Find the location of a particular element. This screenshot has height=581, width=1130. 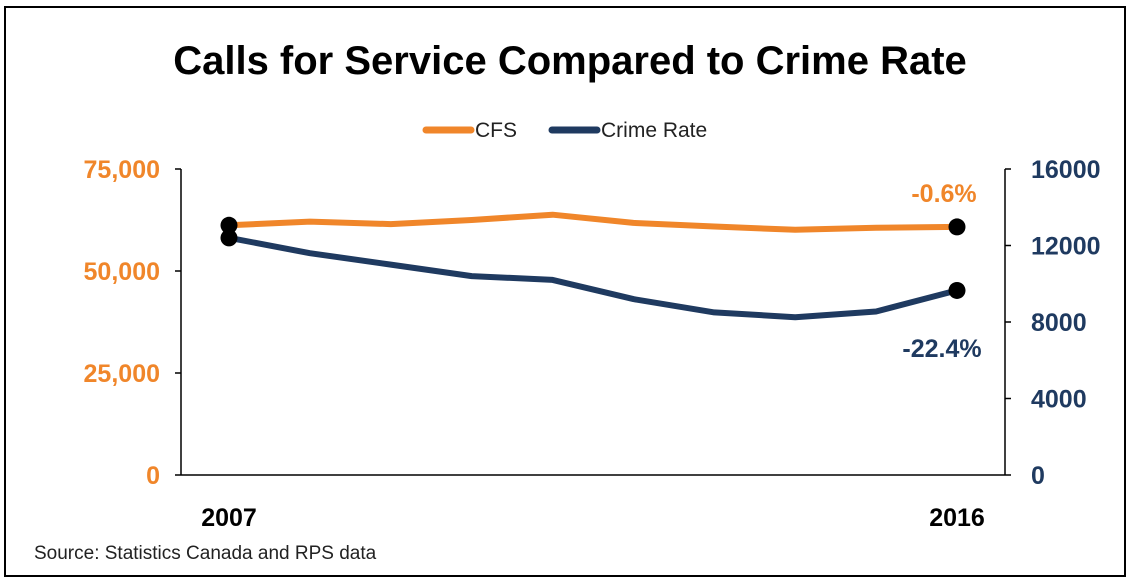

marker-layer is located at coordinates (593, 257).